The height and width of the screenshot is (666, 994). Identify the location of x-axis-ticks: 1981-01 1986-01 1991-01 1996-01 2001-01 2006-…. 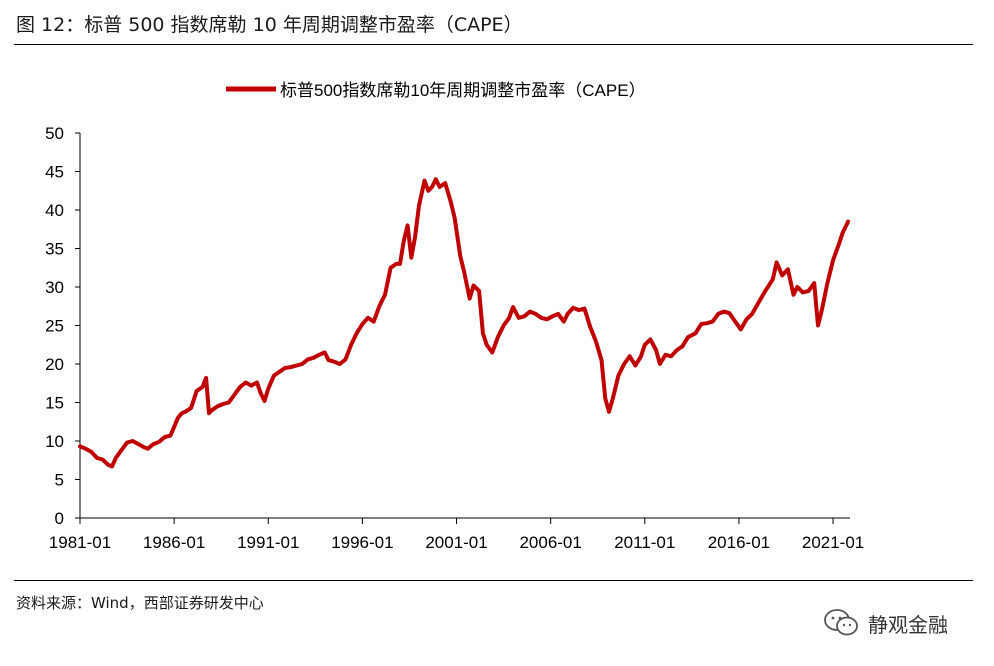
(456, 535).